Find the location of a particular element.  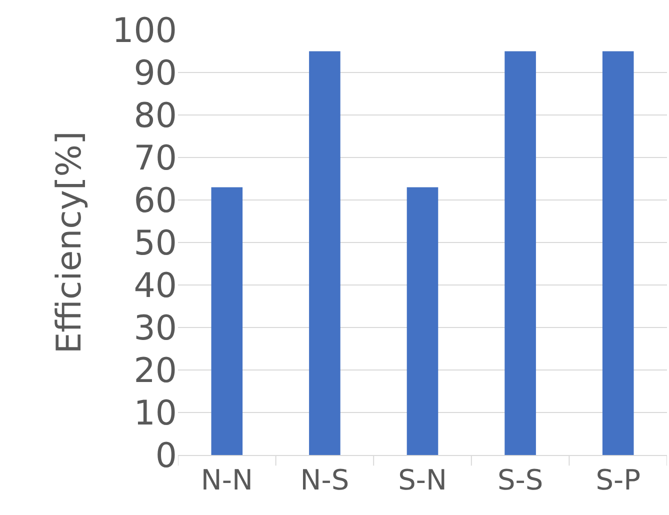

y-axis-title: Efficiency[%] is located at coordinates (70, 242).